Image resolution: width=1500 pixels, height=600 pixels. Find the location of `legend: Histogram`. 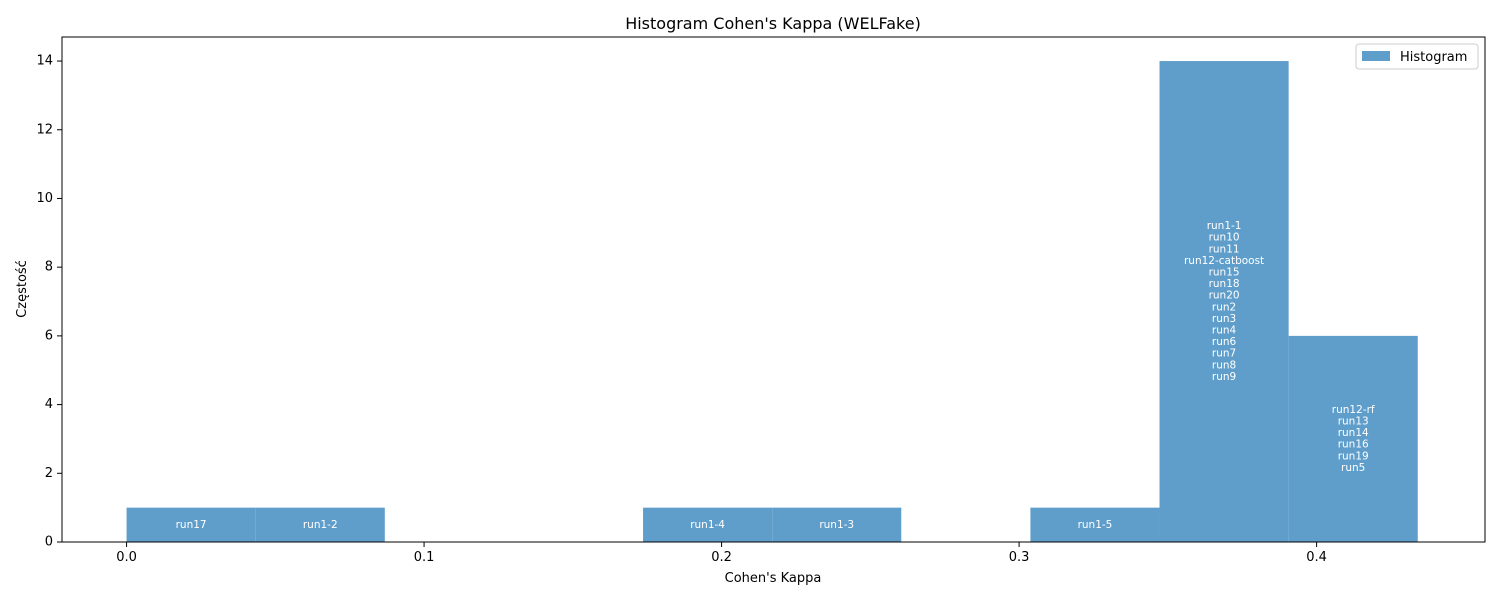

legend: Histogram is located at coordinates (1417, 56).